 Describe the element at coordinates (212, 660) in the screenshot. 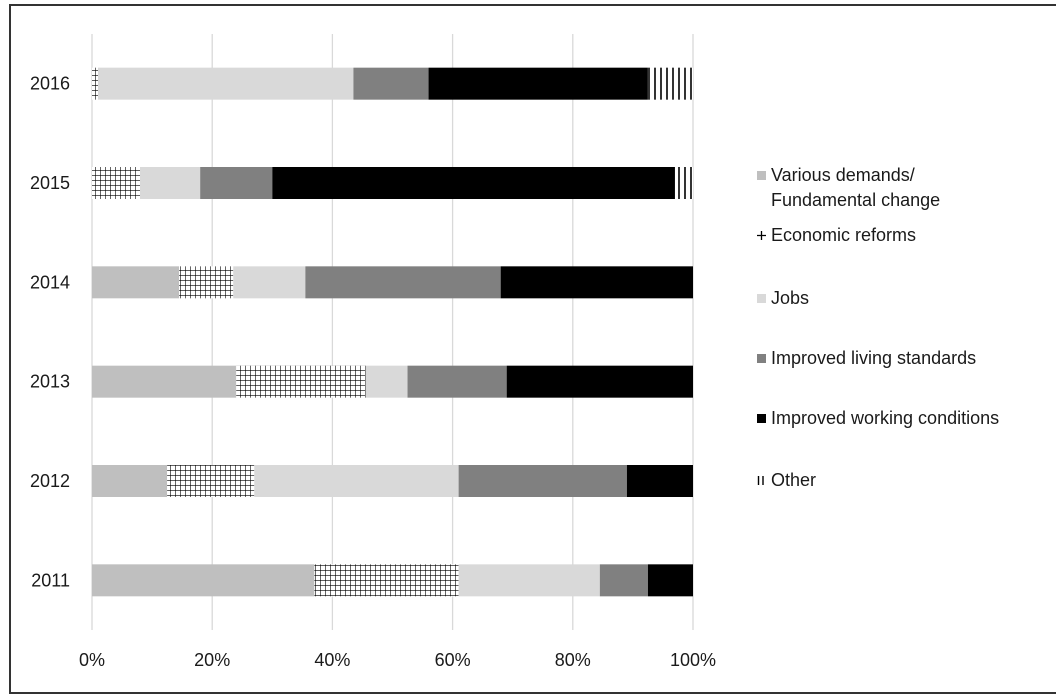

I see `x-tick-label: 20%` at that location.